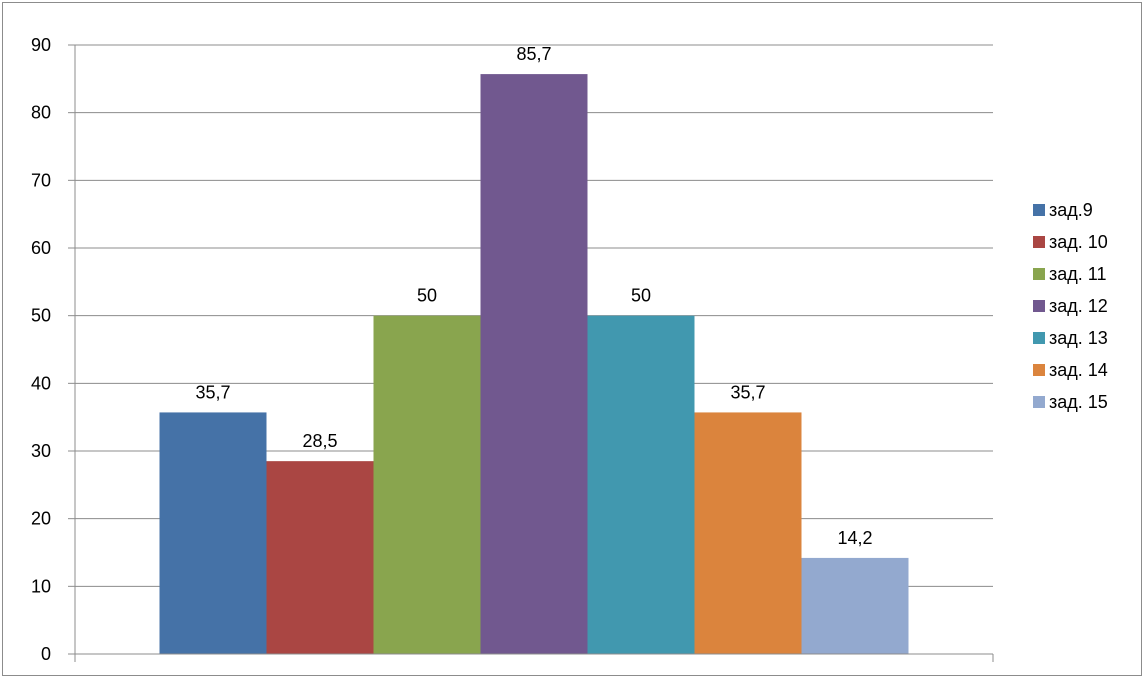  I want to click on legend-label: зад.9, so click(1071, 210).